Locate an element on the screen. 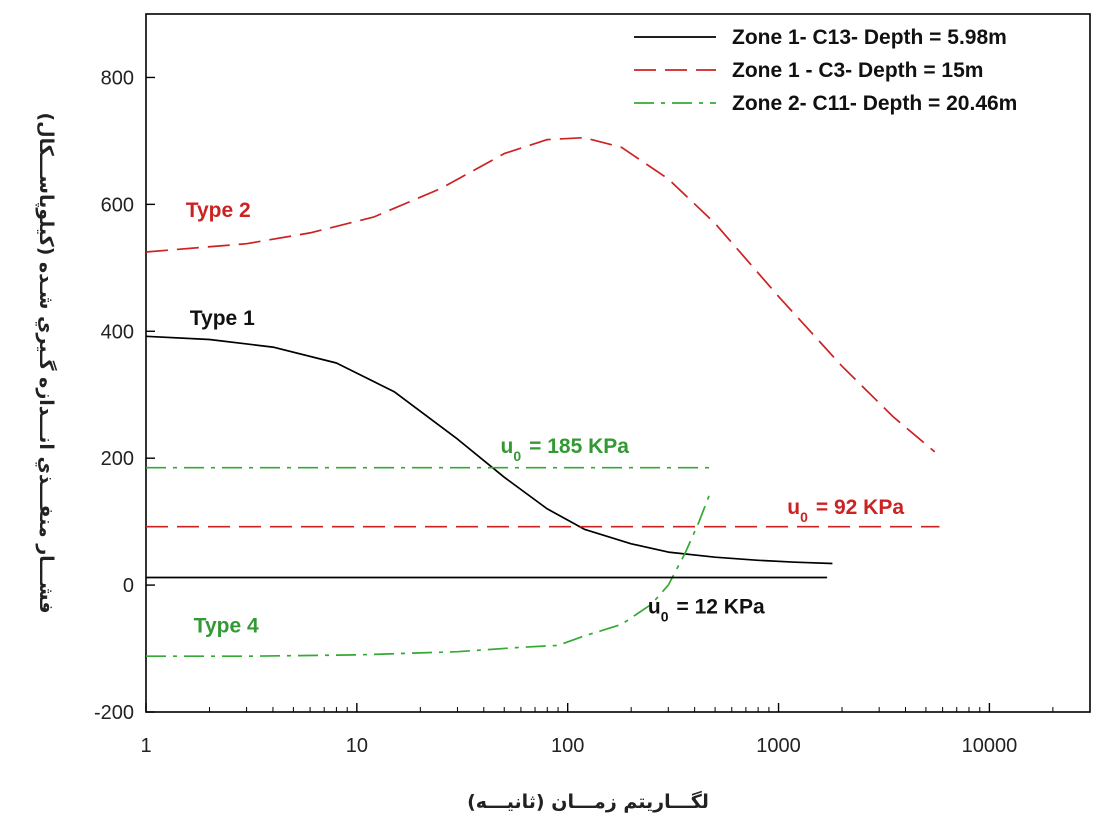 The image size is (1104, 821). y-tick-label: 0 is located at coordinates (128, 586).